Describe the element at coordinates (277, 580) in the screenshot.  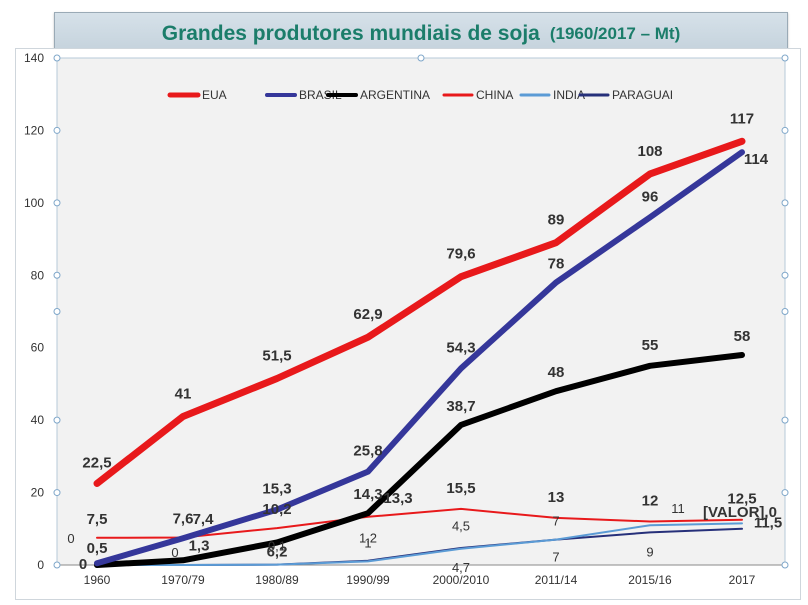
I see `x-tick-label: 1980/89` at that location.